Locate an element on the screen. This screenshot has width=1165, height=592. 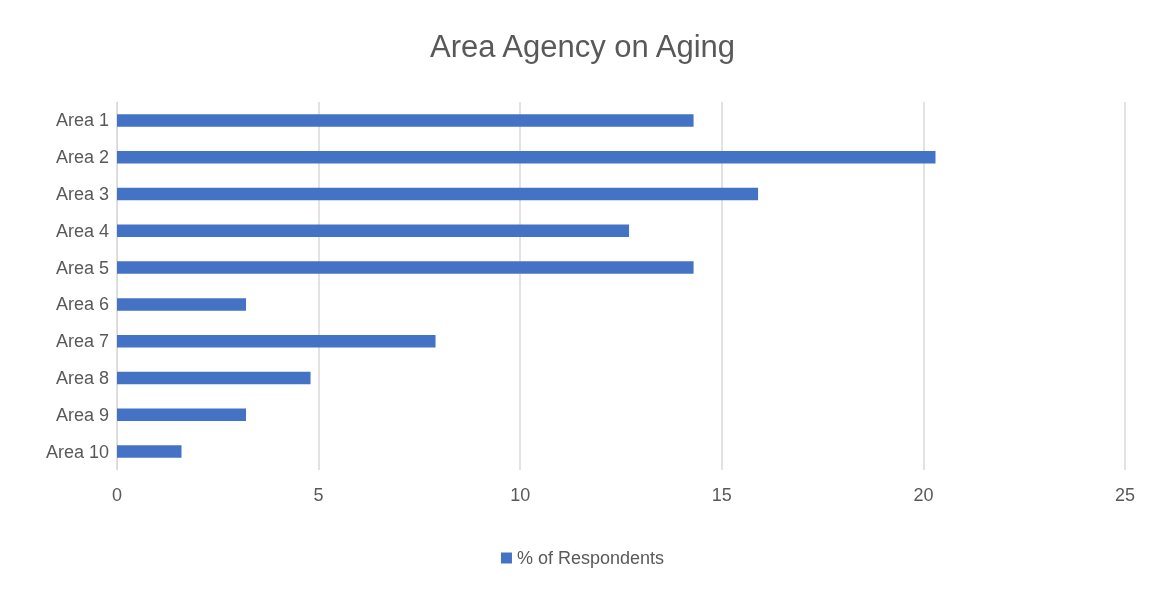
y-tick-label: Area 3 is located at coordinates (82, 194).